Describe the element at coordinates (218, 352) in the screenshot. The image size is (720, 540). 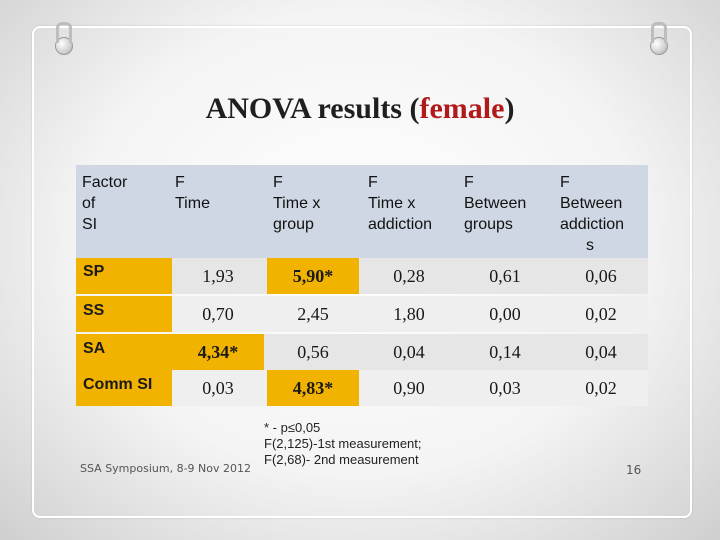
I see `cell-sa-time: 4,34*` at that location.